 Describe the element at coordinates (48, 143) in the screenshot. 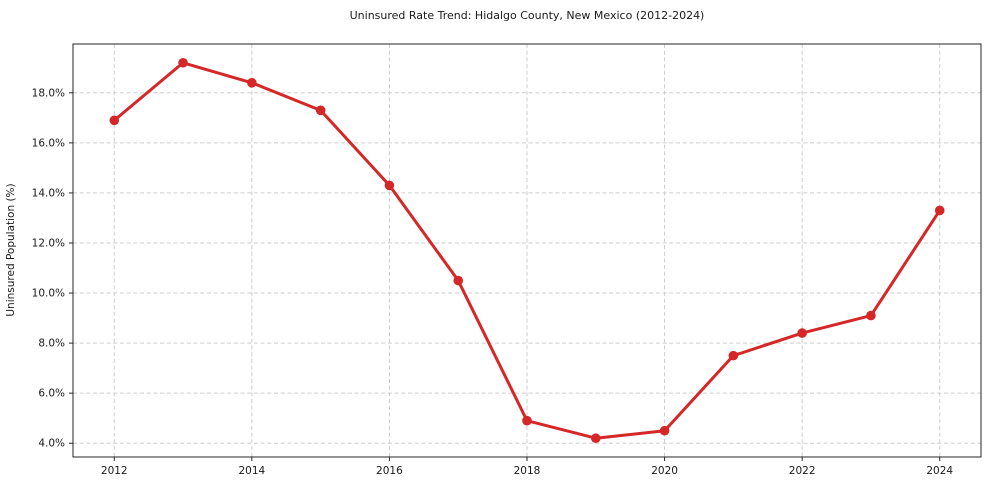

I see `y-tick-label: 16.0%` at that location.